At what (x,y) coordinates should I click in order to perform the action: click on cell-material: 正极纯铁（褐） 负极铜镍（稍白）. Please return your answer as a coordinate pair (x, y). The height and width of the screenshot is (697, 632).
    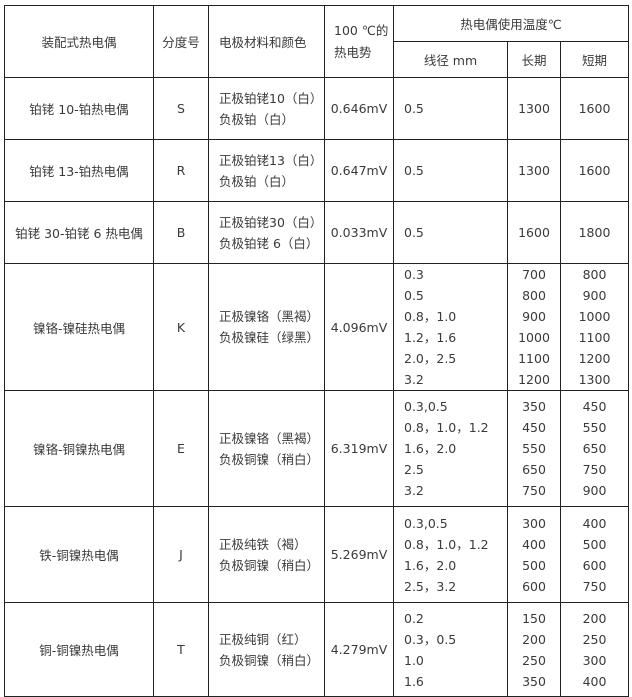
    Looking at the image, I should click on (266, 554).